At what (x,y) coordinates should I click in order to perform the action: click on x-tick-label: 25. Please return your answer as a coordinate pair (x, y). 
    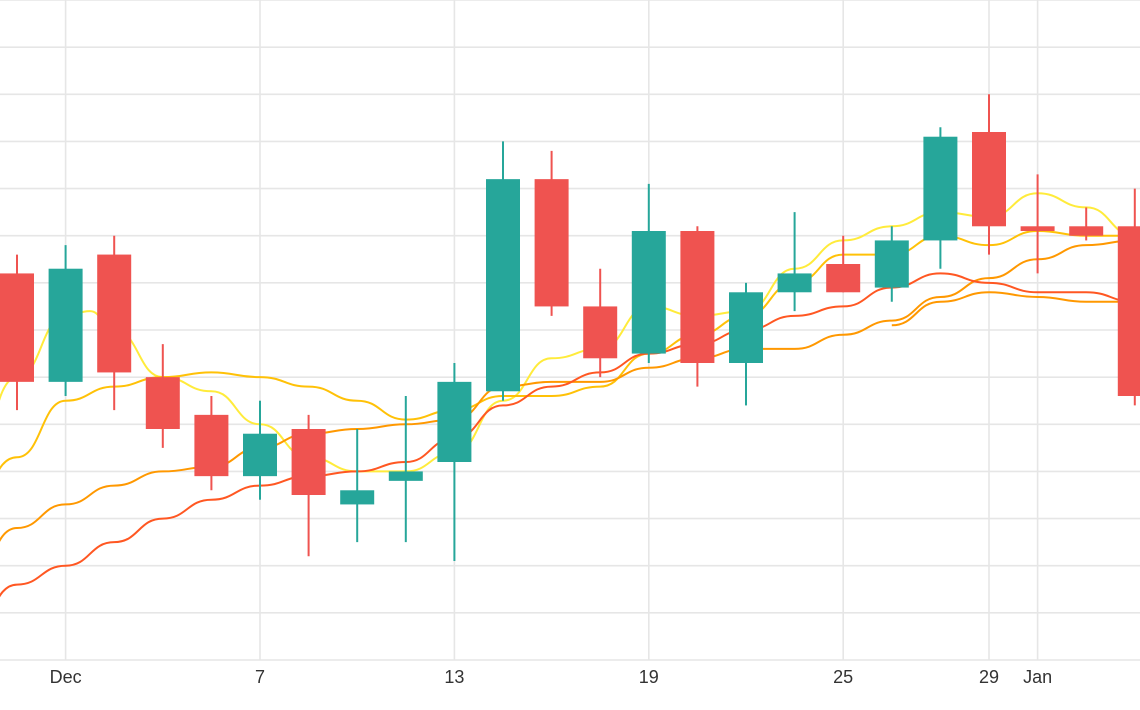
    Looking at the image, I should click on (843, 677).